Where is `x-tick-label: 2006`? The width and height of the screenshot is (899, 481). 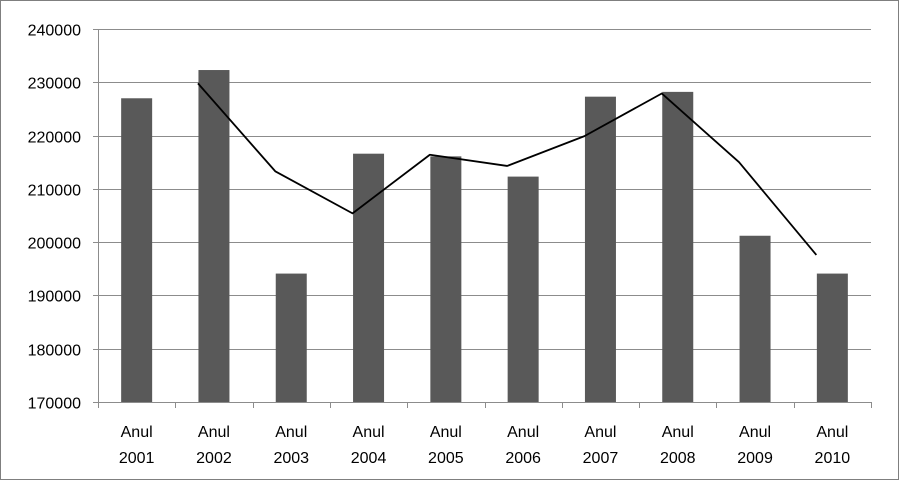 x-tick-label: 2006 is located at coordinates (523, 458).